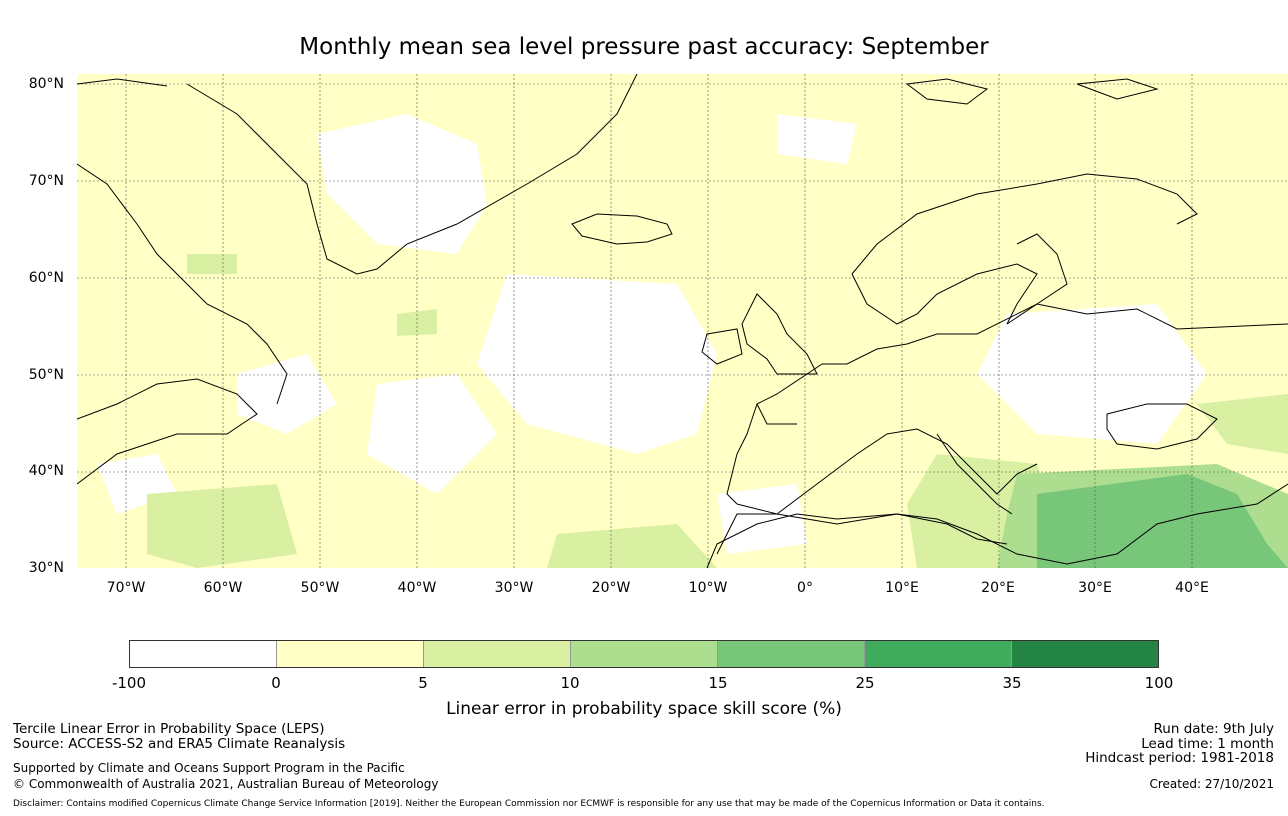  What do you see at coordinates (46, 375) in the screenshot?
I see `lat-label-50n: 50°N` at bounding box center [46, 375].